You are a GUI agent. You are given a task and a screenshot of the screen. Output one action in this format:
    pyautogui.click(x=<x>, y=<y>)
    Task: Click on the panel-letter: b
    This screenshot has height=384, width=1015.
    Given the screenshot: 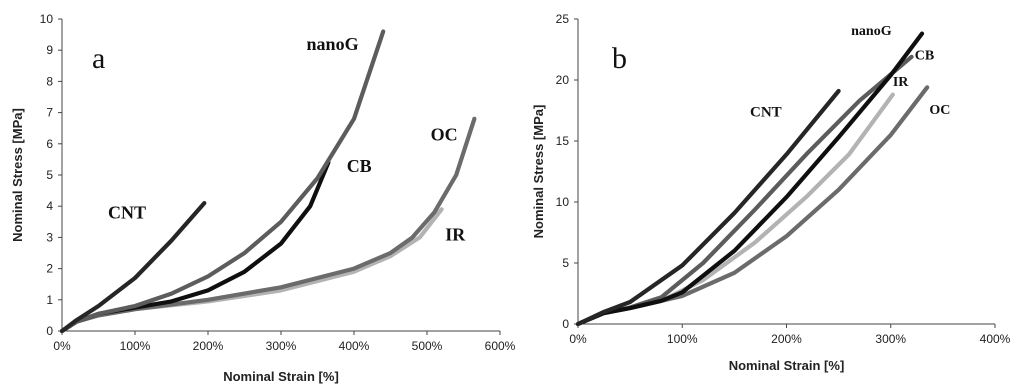 What is the action you would take?
    pyautogui.click(x=619, y=58)
    